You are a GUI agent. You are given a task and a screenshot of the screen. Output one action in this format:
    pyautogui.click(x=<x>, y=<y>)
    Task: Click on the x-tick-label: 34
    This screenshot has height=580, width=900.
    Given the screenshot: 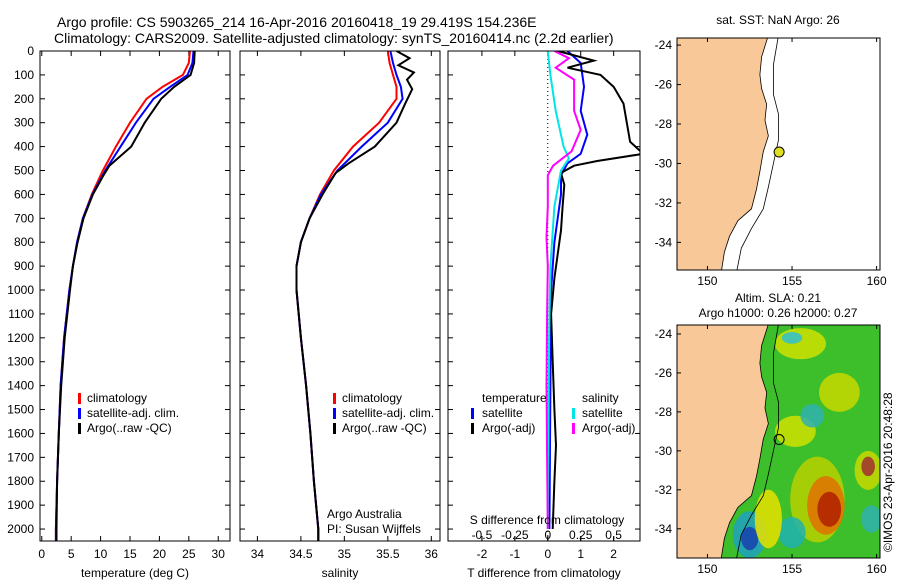 What is the action you would take?
    pyautogui.click(x=258, y=554)
    